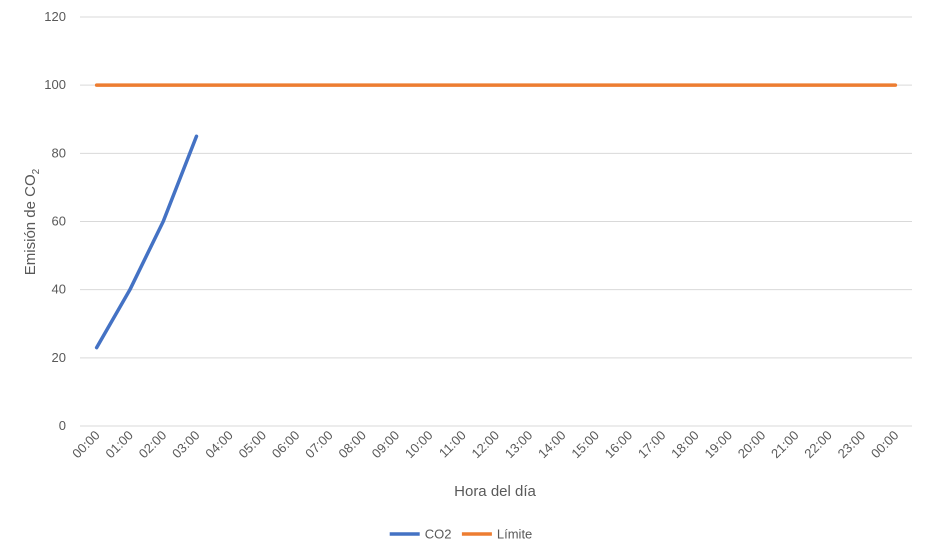  What do you see at coordinates (419, 445) in the screenshot?
I see `x-tick-label: 10:00` at bounding box center [419, 445].